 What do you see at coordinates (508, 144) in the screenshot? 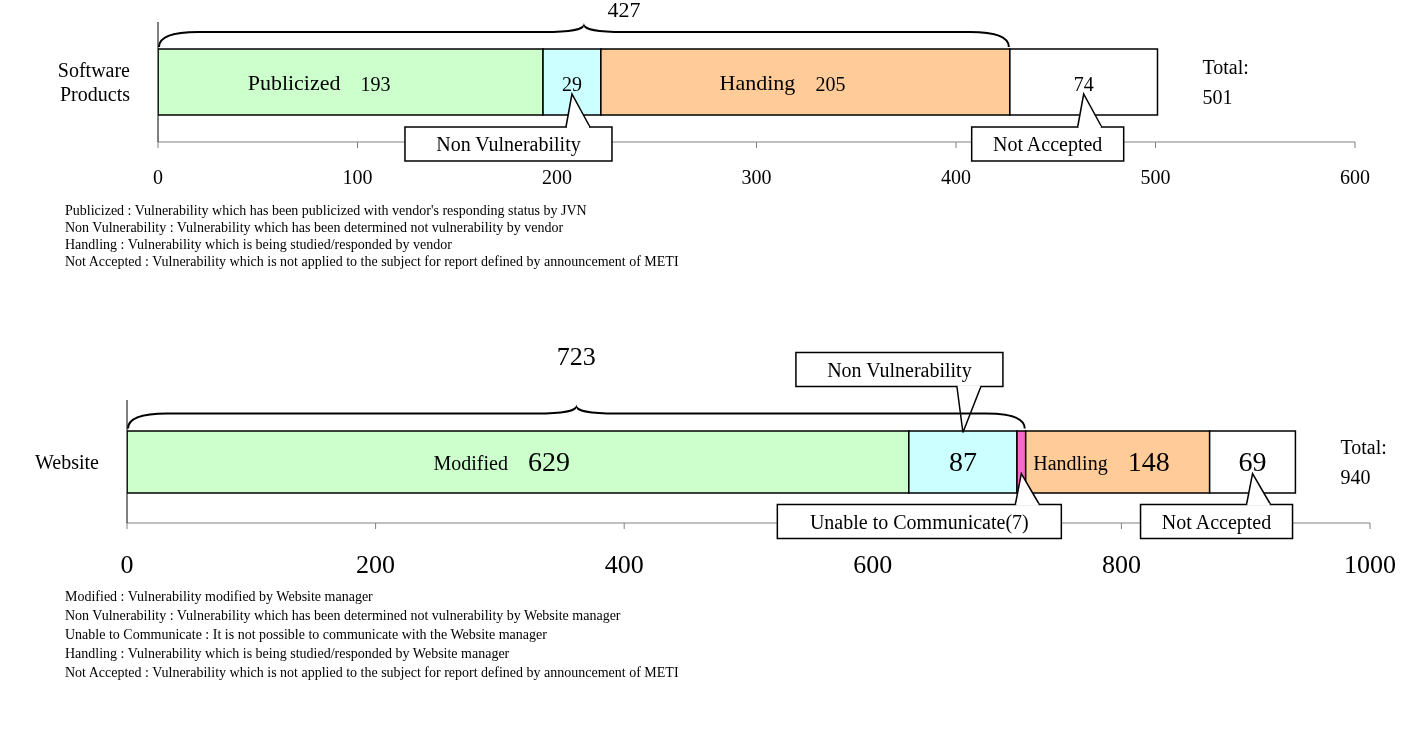
I see `legend-label: Non Vulnerability` at bounding box center [508, 144].